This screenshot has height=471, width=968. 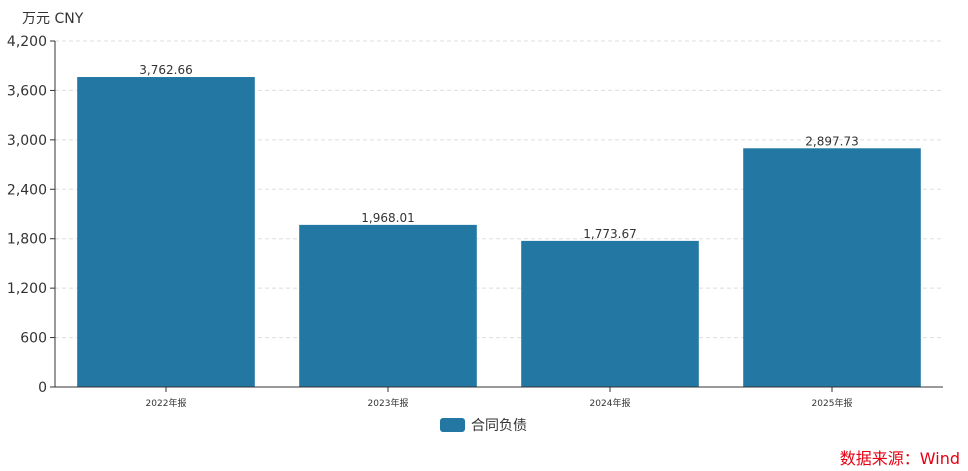 I want to click on legend: 合同负债, so click(x=483, y=425).